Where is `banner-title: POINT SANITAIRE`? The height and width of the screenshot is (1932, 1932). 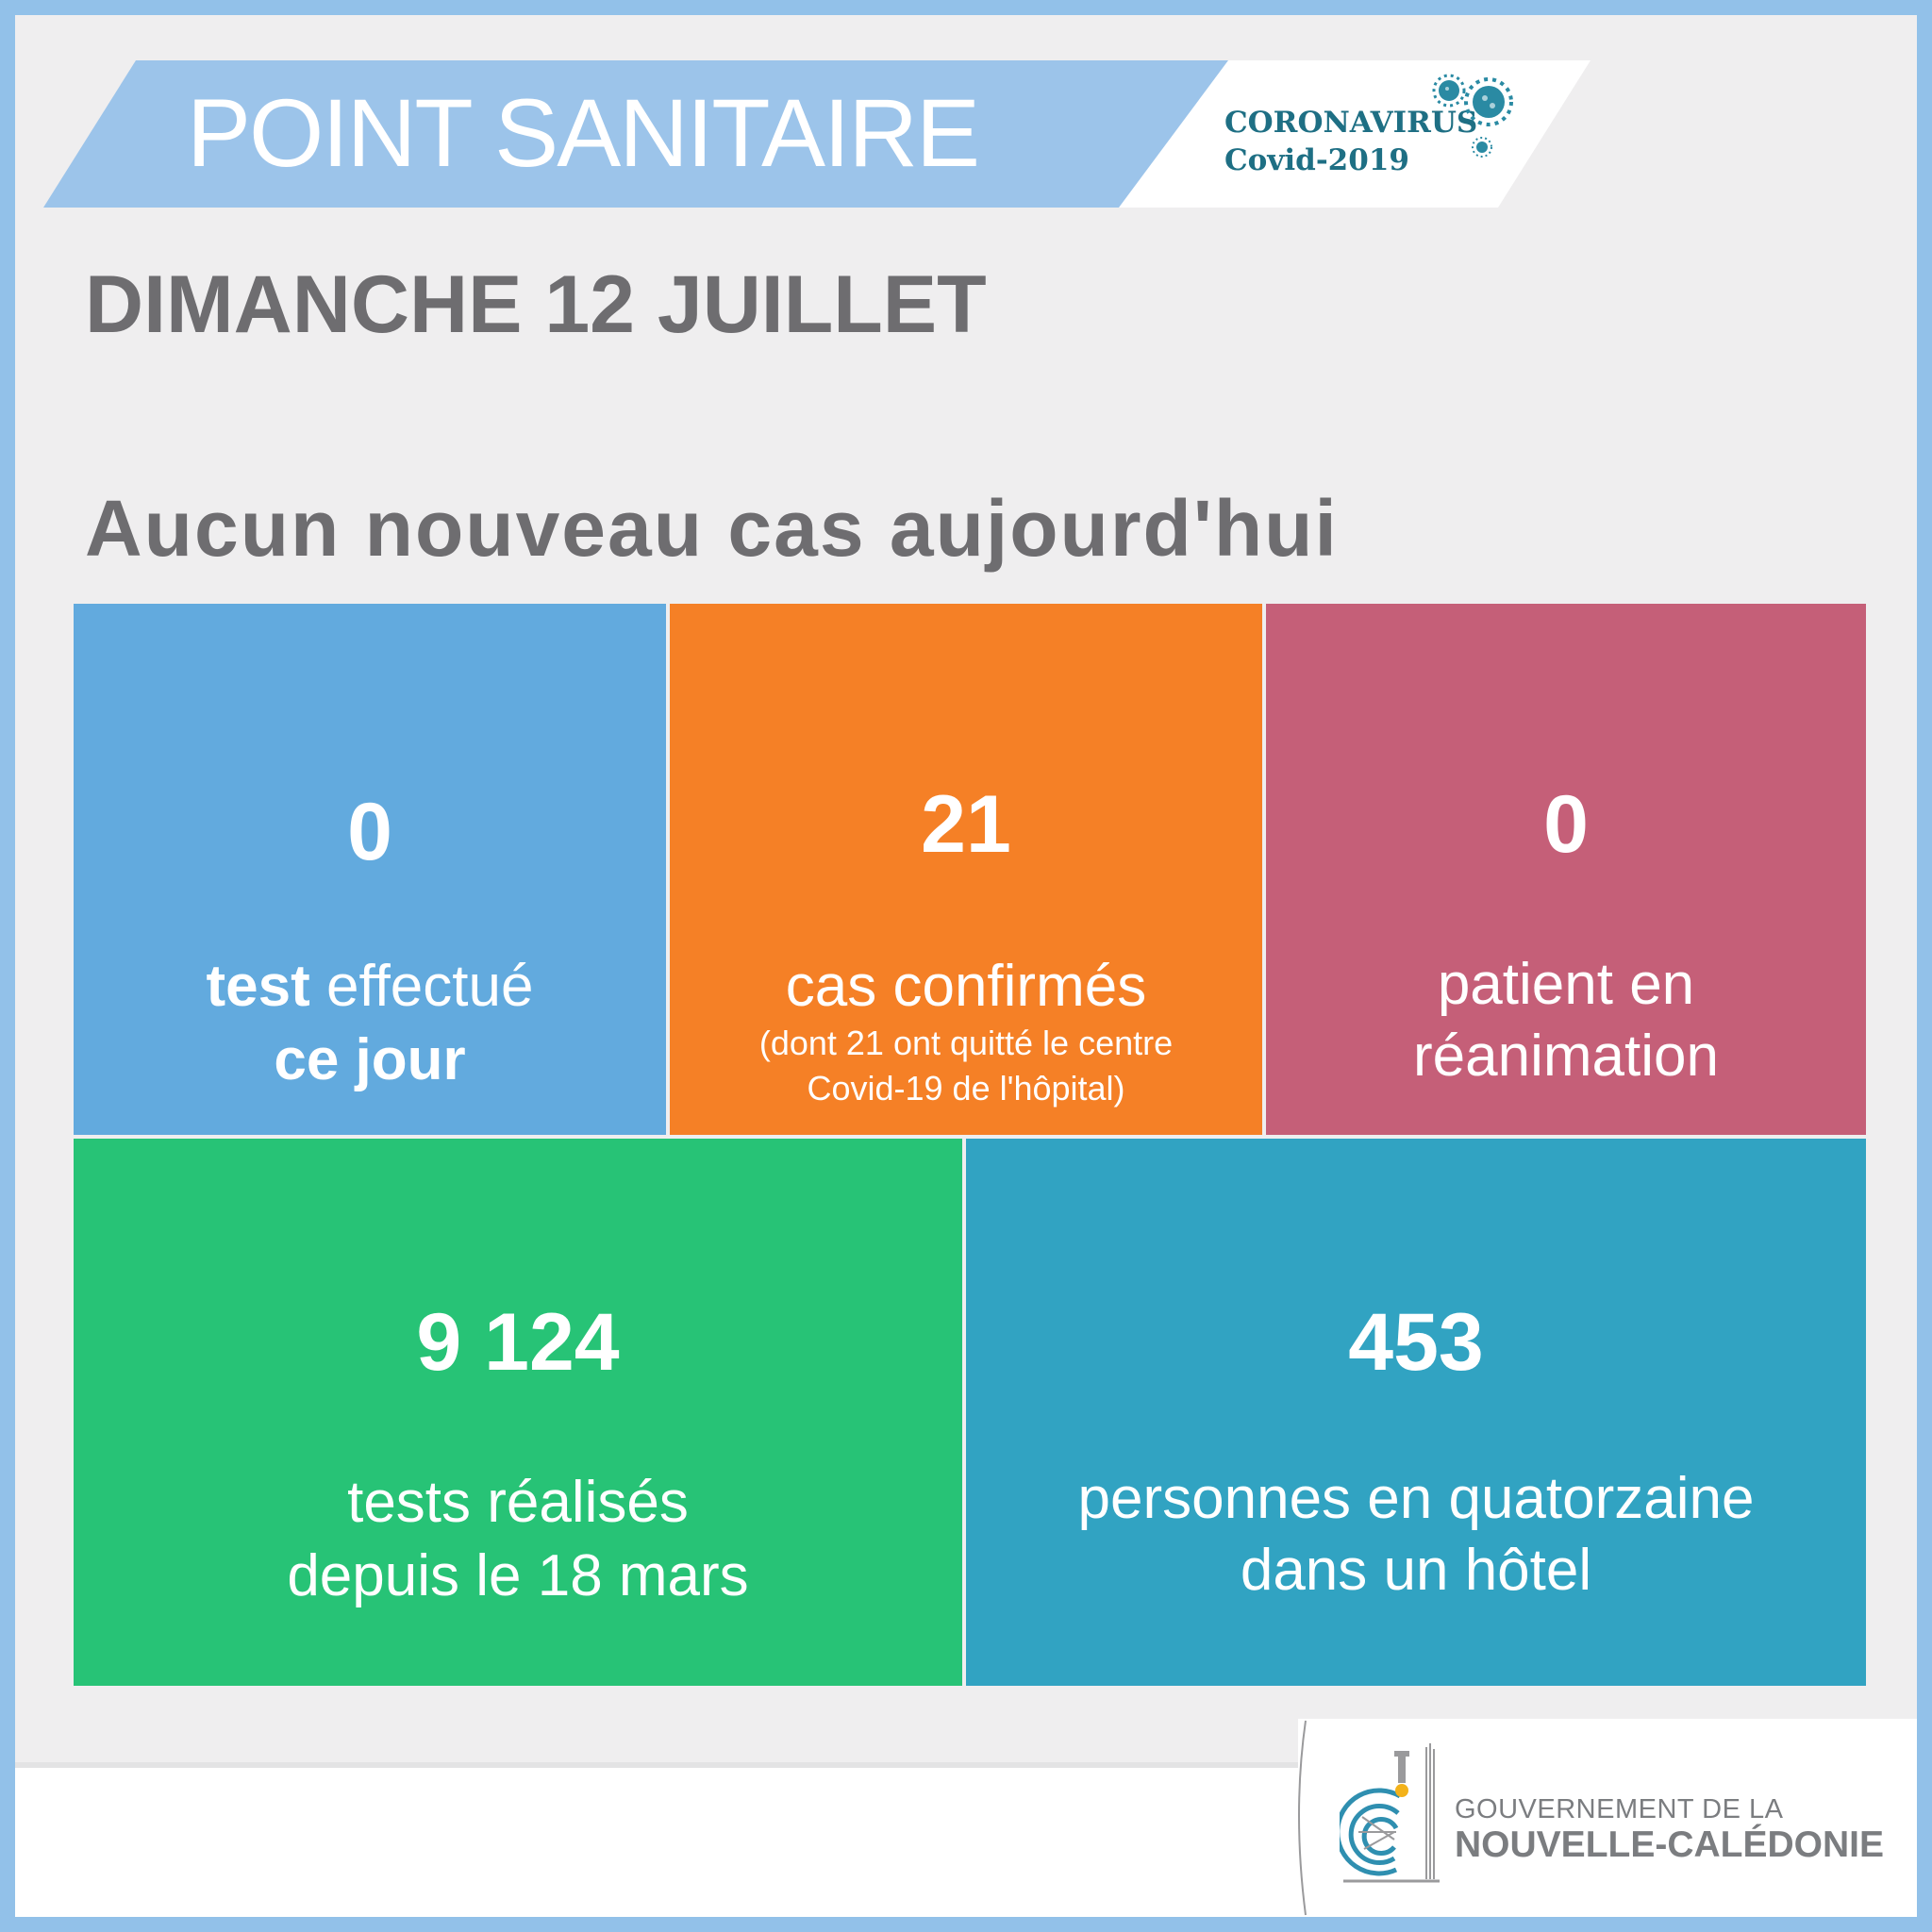
banner-title: POINT SANITAIRE is located at coordinates (583, 133).